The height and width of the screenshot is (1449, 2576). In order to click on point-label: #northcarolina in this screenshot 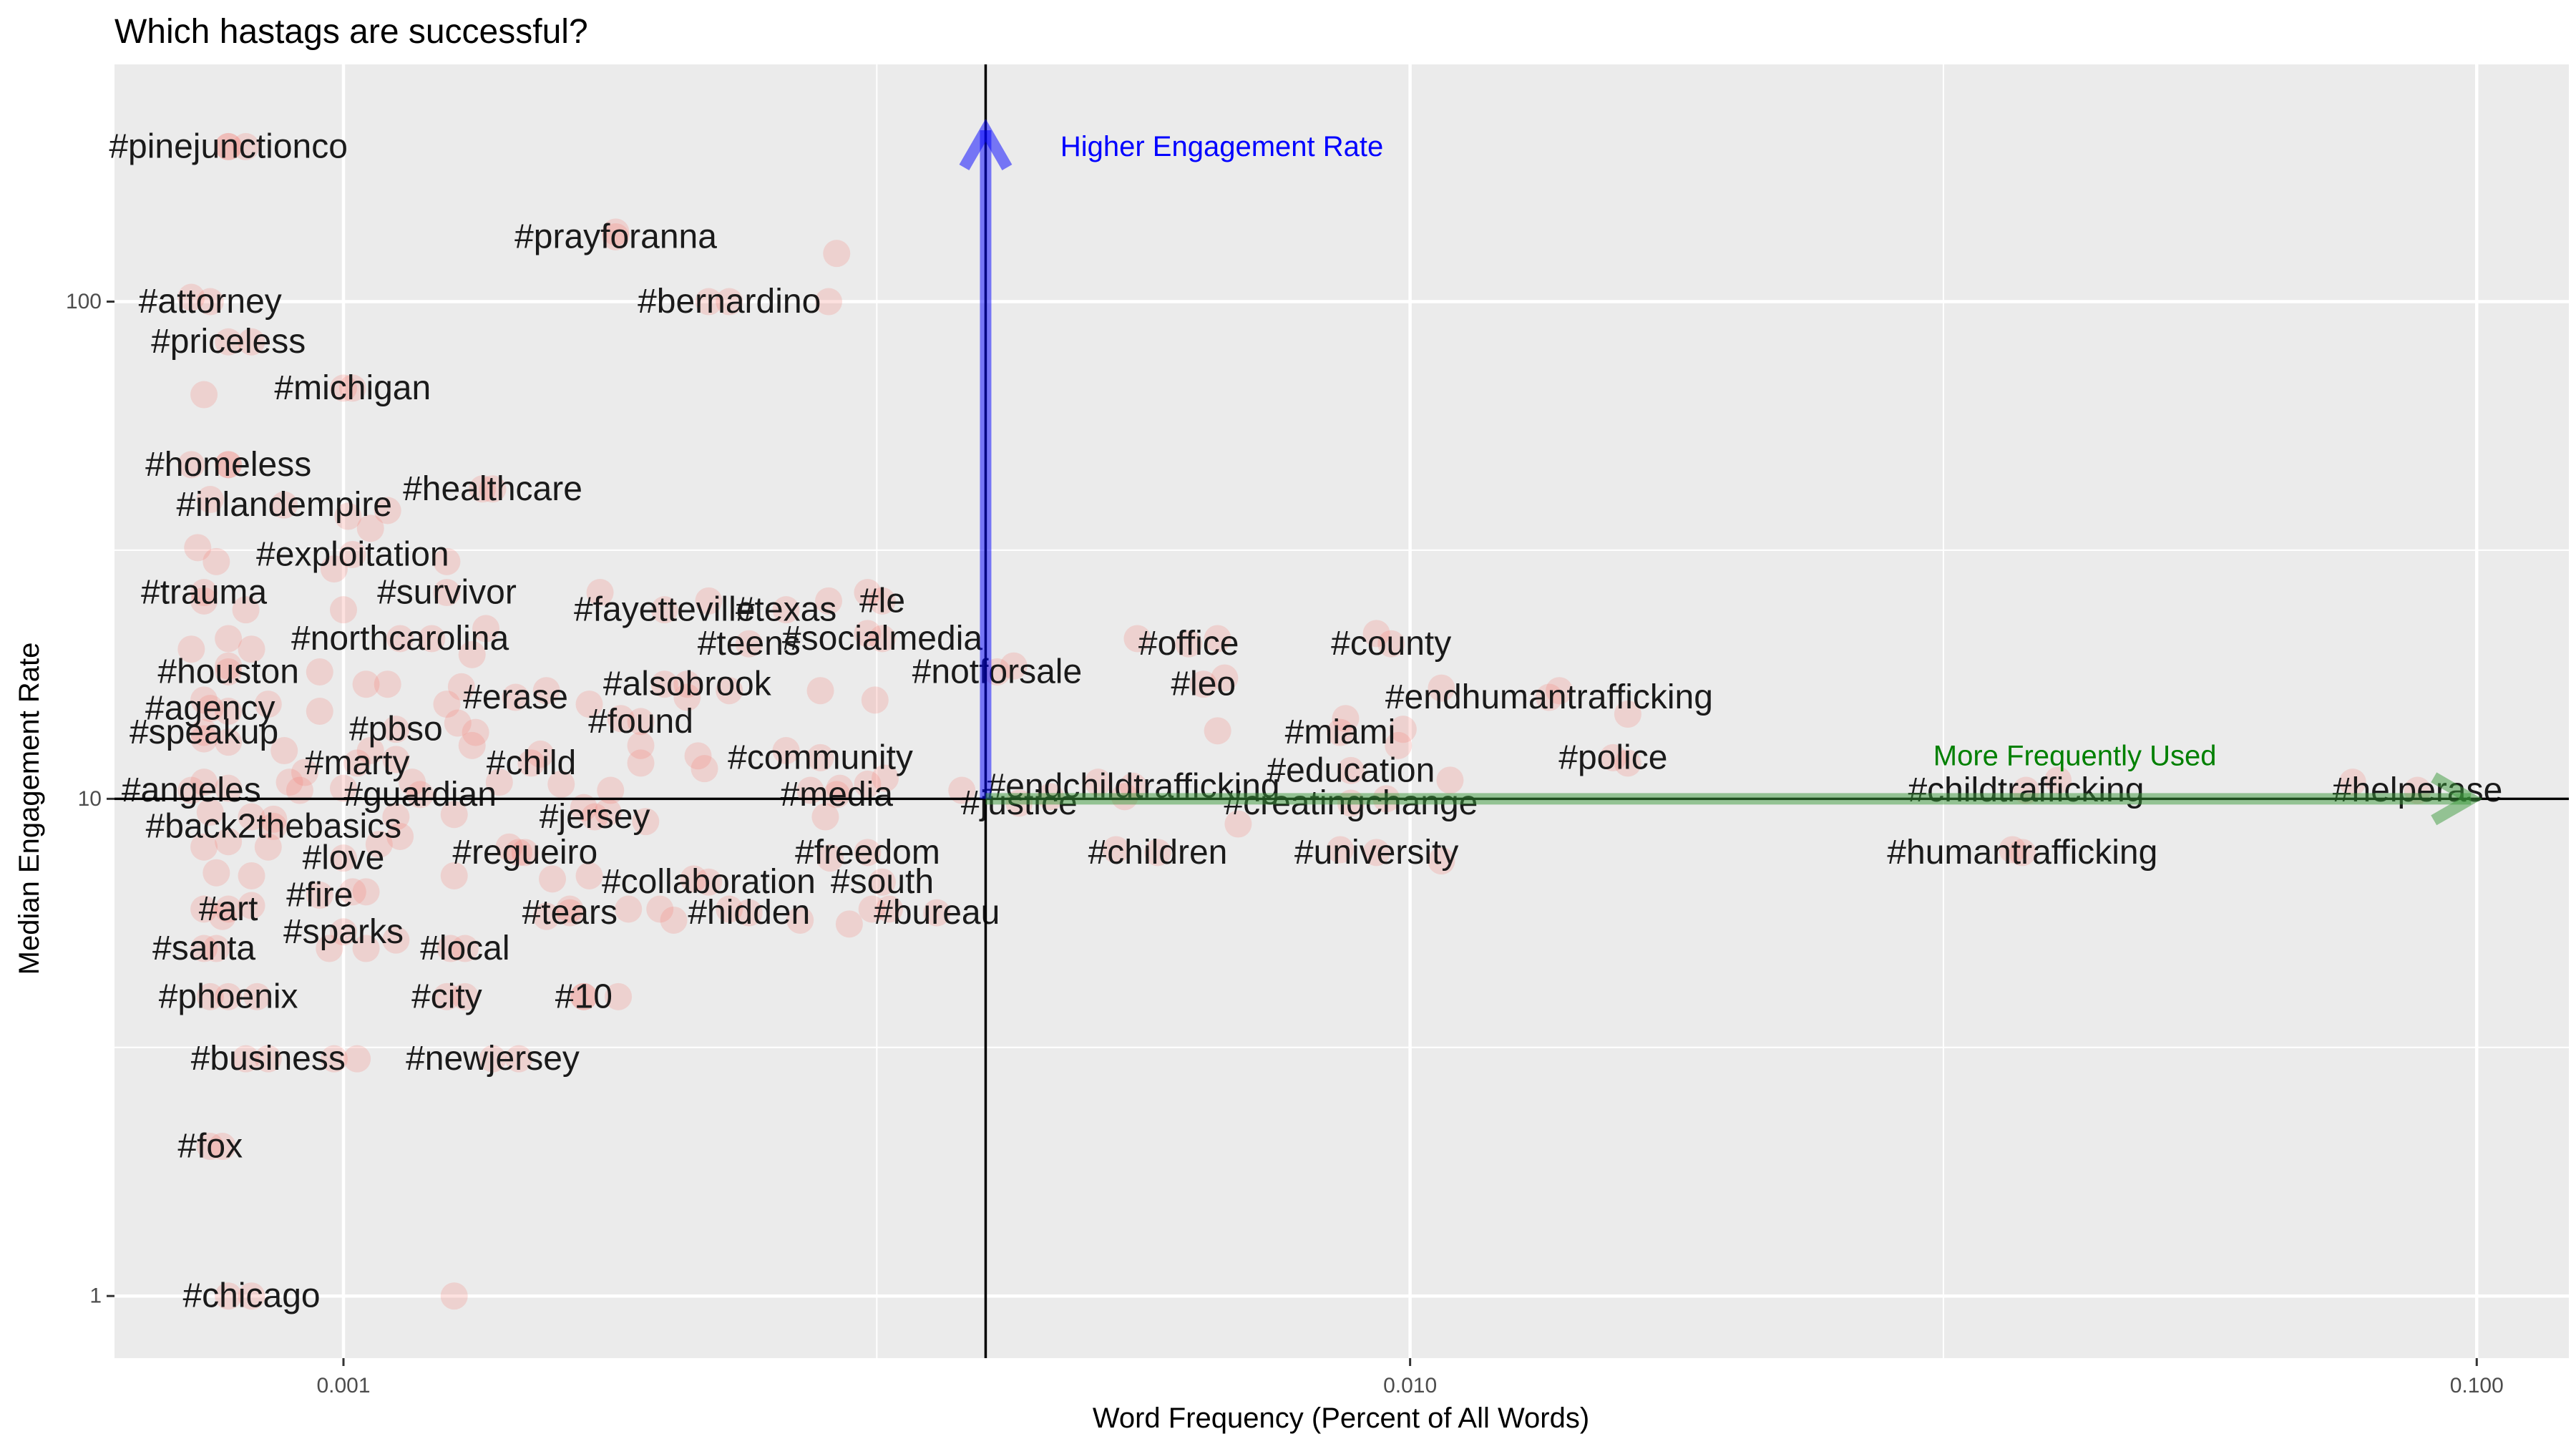, I will do `click(400, 639)`.